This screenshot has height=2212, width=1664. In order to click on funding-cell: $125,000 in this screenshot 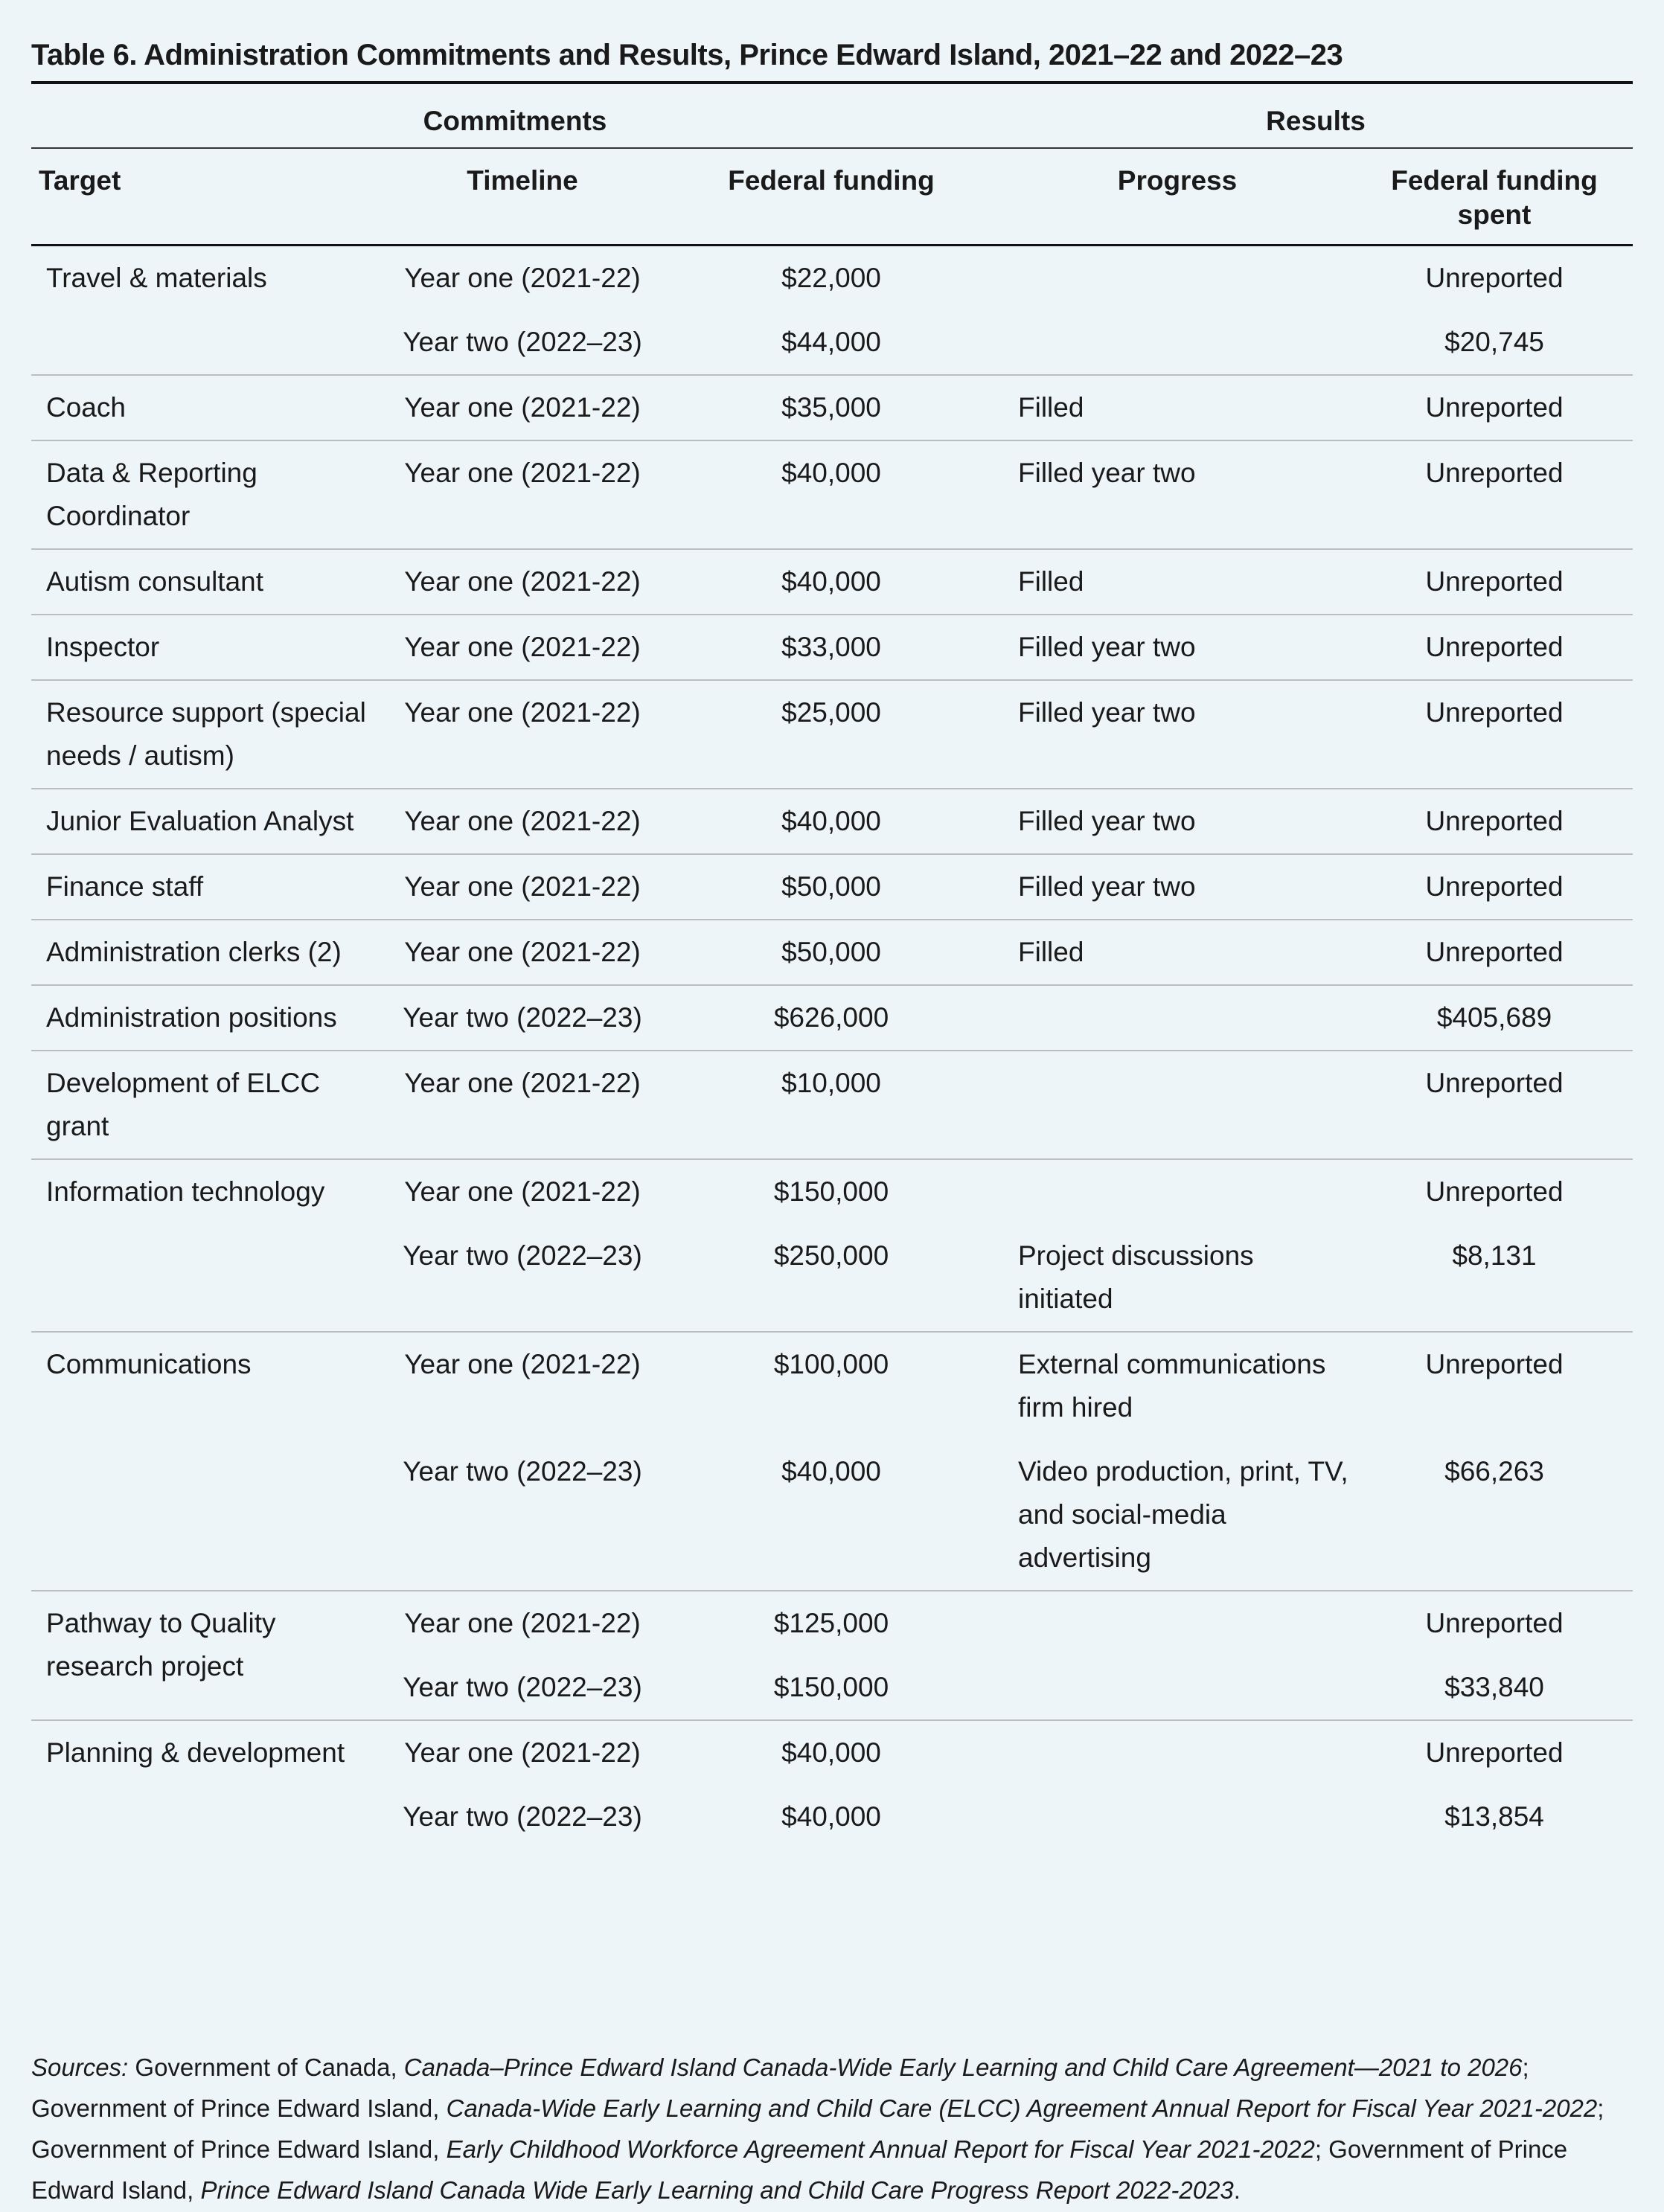, I will do `click(831, 1623)`.